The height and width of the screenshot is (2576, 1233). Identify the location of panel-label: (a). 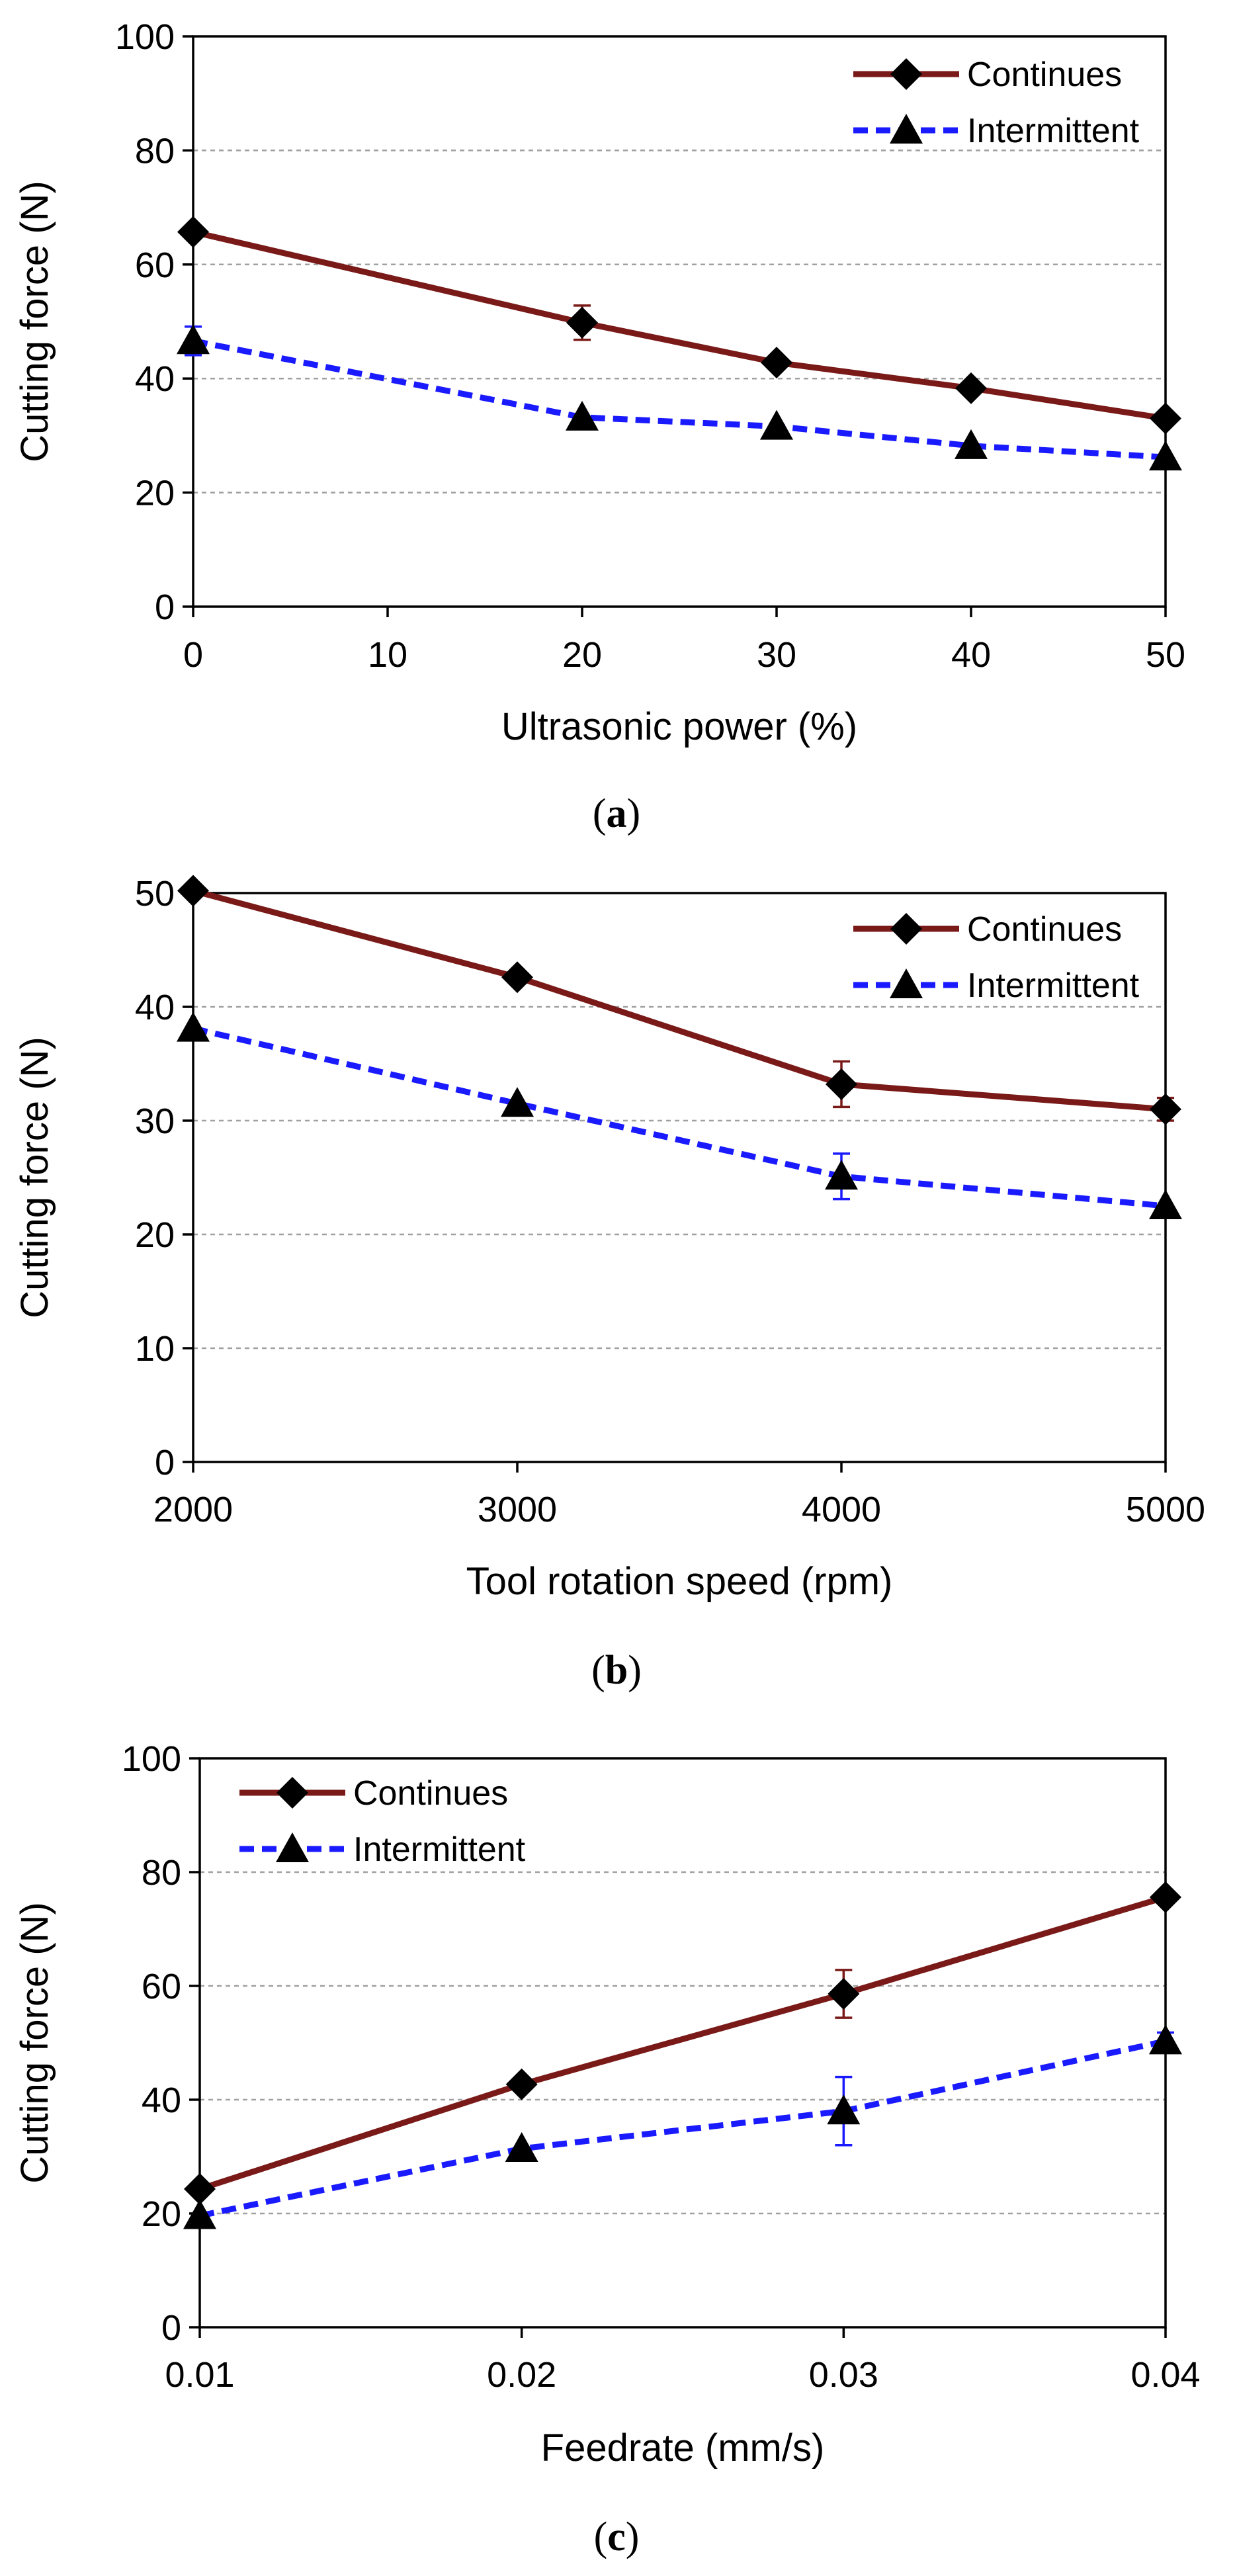
(616, 813).